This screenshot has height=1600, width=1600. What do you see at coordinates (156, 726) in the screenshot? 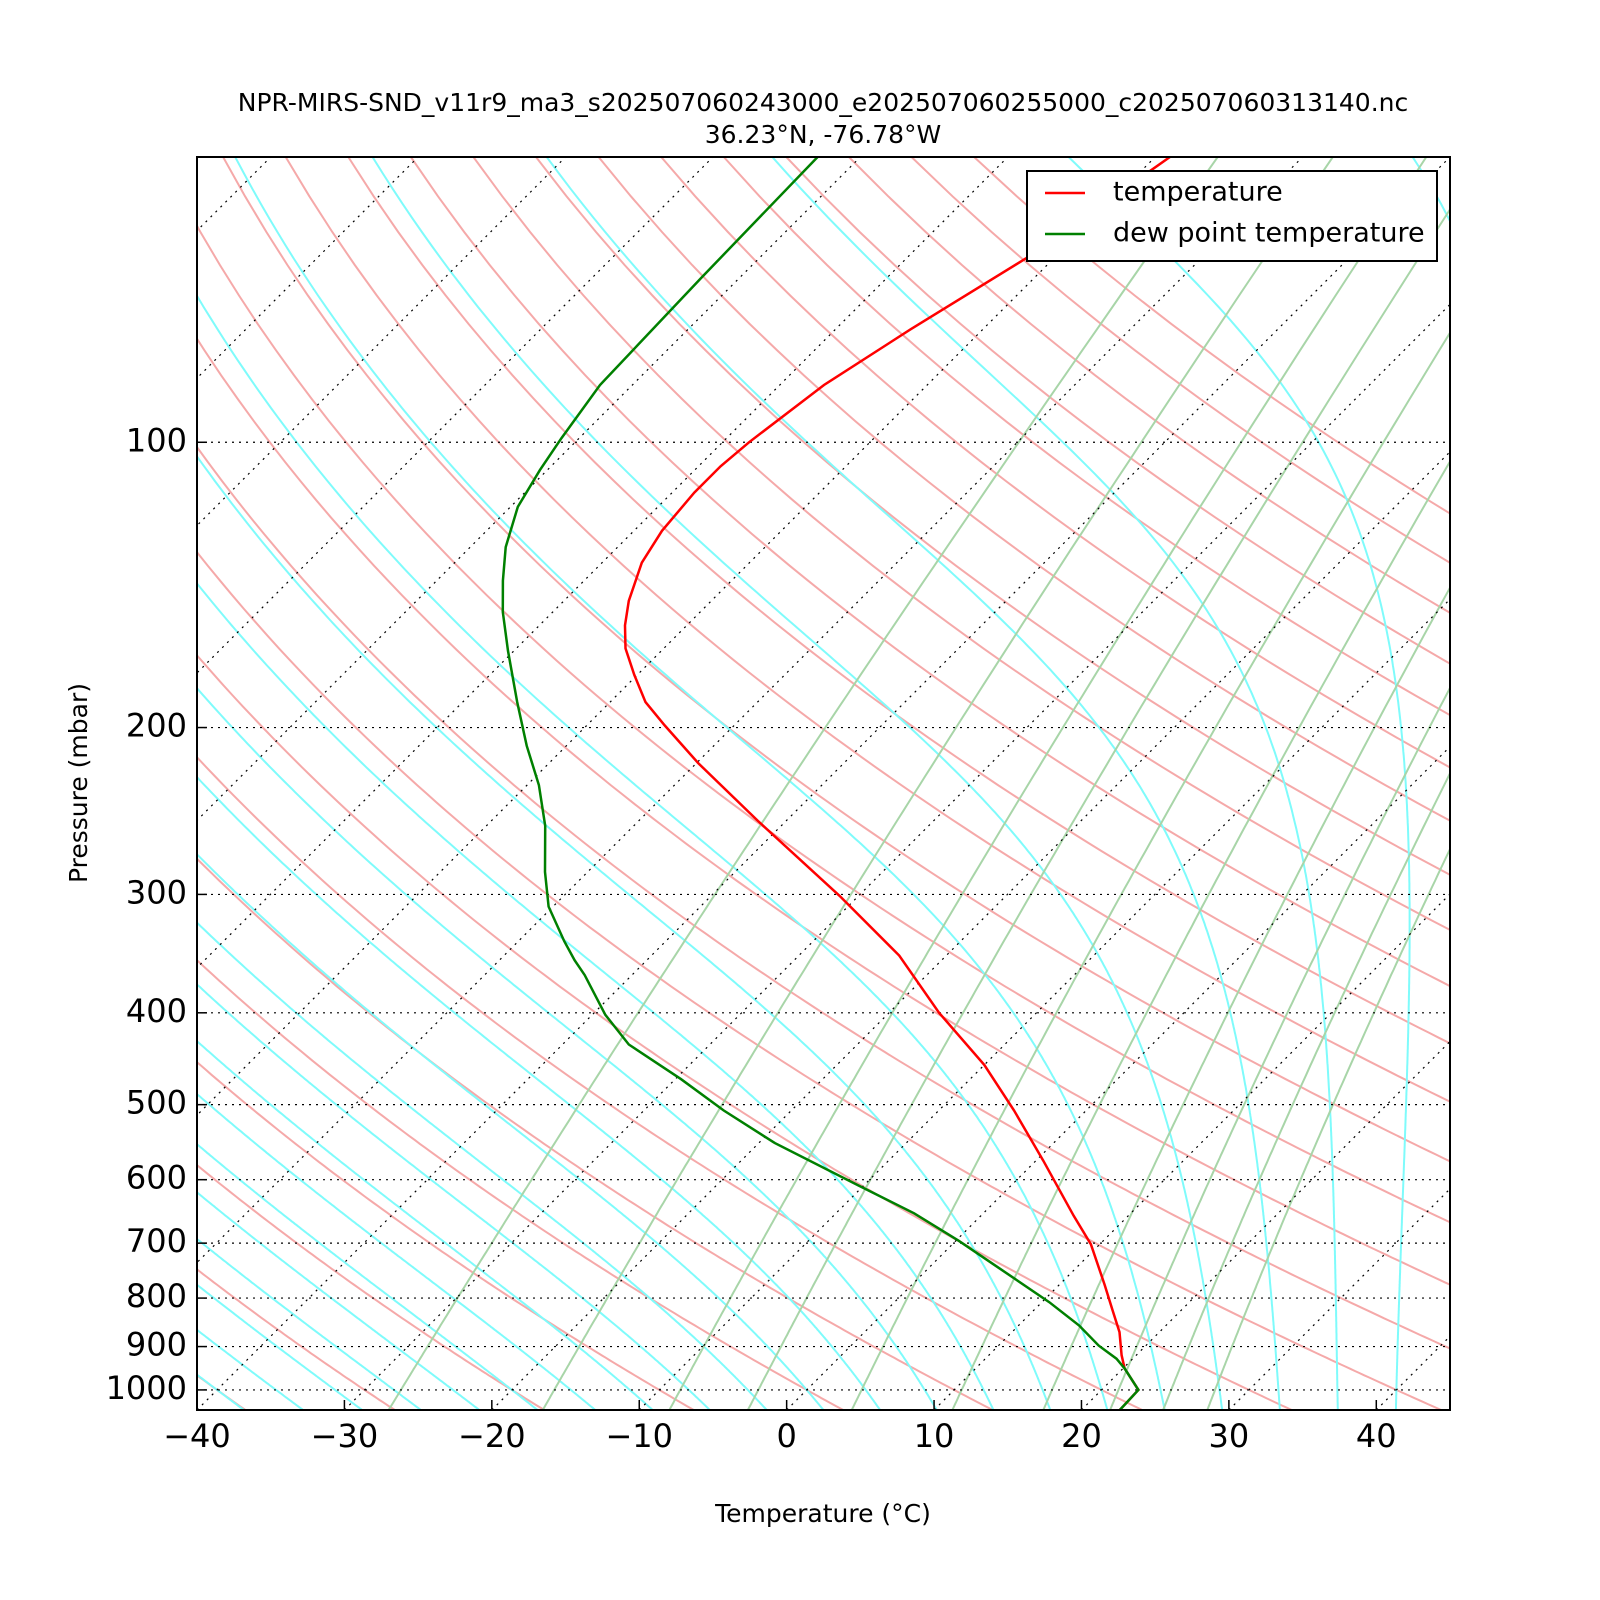
I see `y-tick-label: 200` at bounding box center [156, 726].